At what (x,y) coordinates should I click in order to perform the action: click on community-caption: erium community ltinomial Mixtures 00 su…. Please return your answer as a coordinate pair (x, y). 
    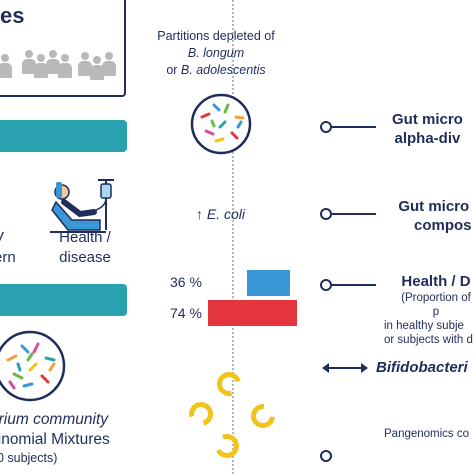
    Looking at the image, I should click on (55, 438).